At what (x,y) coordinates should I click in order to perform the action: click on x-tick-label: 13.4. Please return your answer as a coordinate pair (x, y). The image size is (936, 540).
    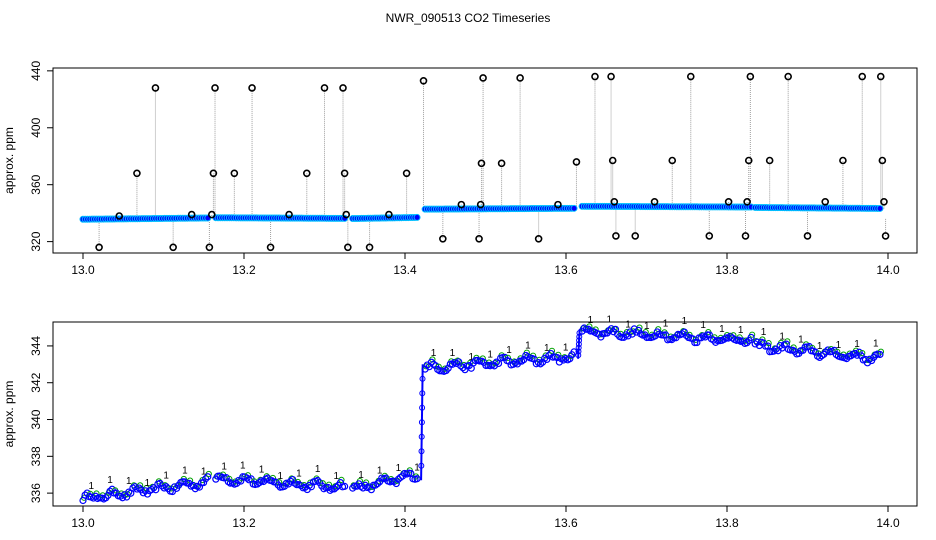
    Looking at the image, I should click on (405, 270).